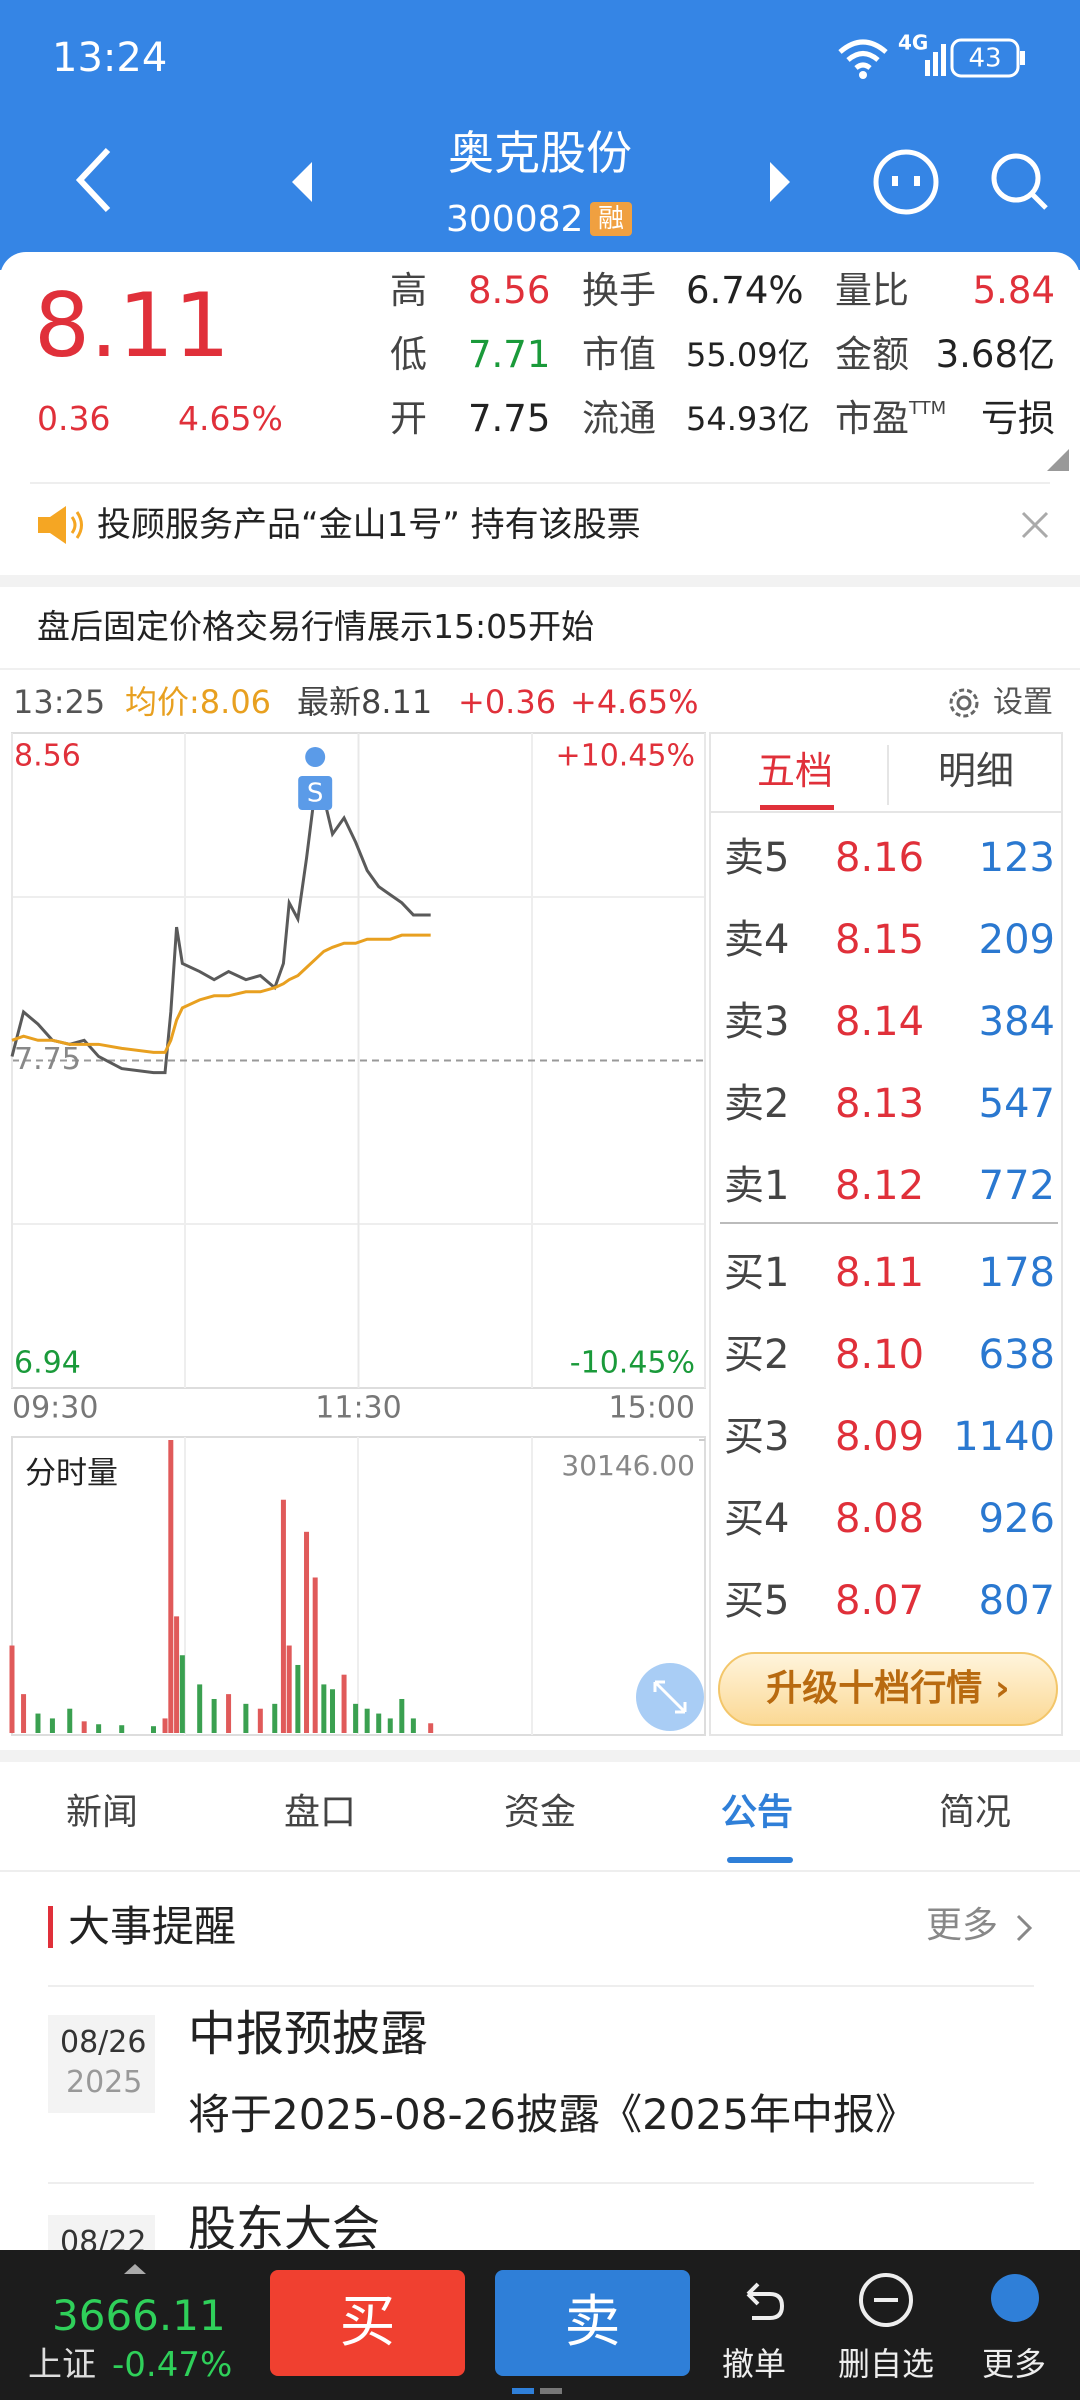  What do you see at coordinates (886, 2364) in the screenshot?
I see `action-remove-watch: 删自选` at bounding box center [886, 2364].